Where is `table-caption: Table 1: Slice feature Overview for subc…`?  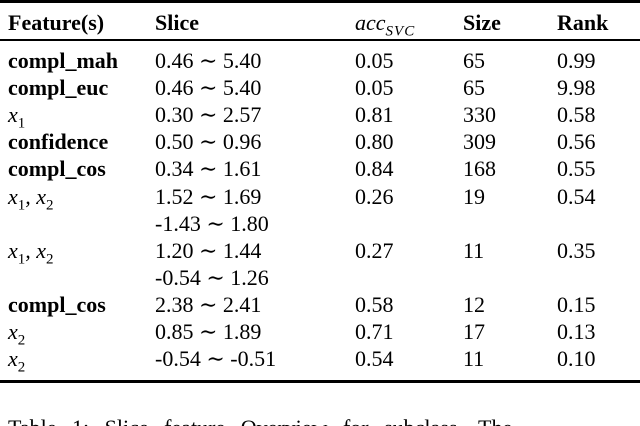 table-caption: Table 1: Slice feature Overview for subc… is located at coordinates (324, 420).